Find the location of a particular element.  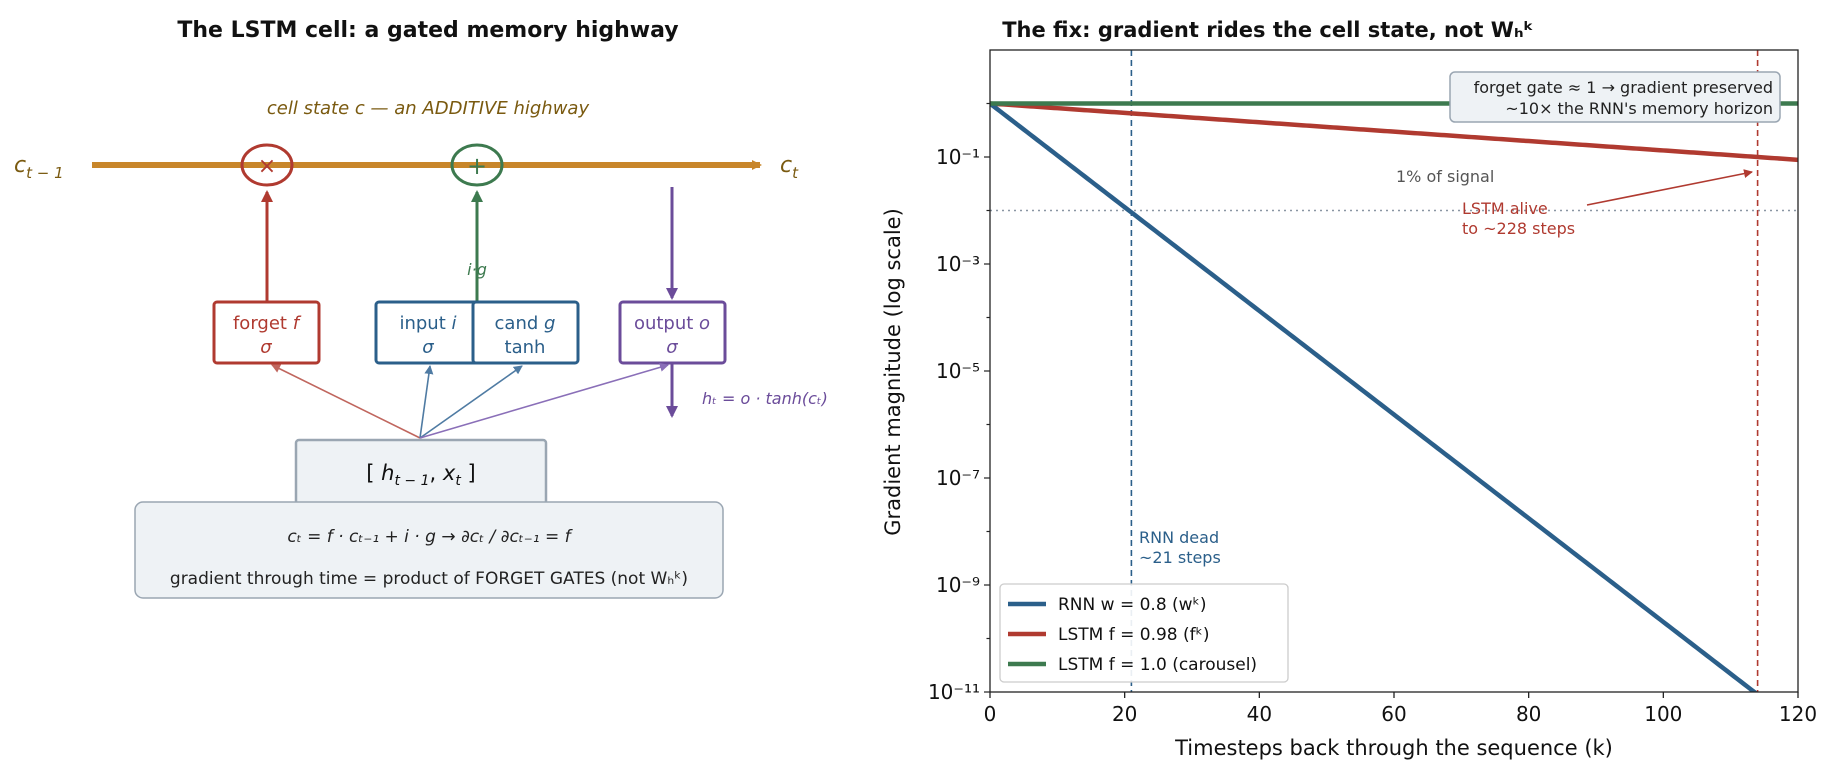

input-gate: input i σ is located at coordinates (428, 332).